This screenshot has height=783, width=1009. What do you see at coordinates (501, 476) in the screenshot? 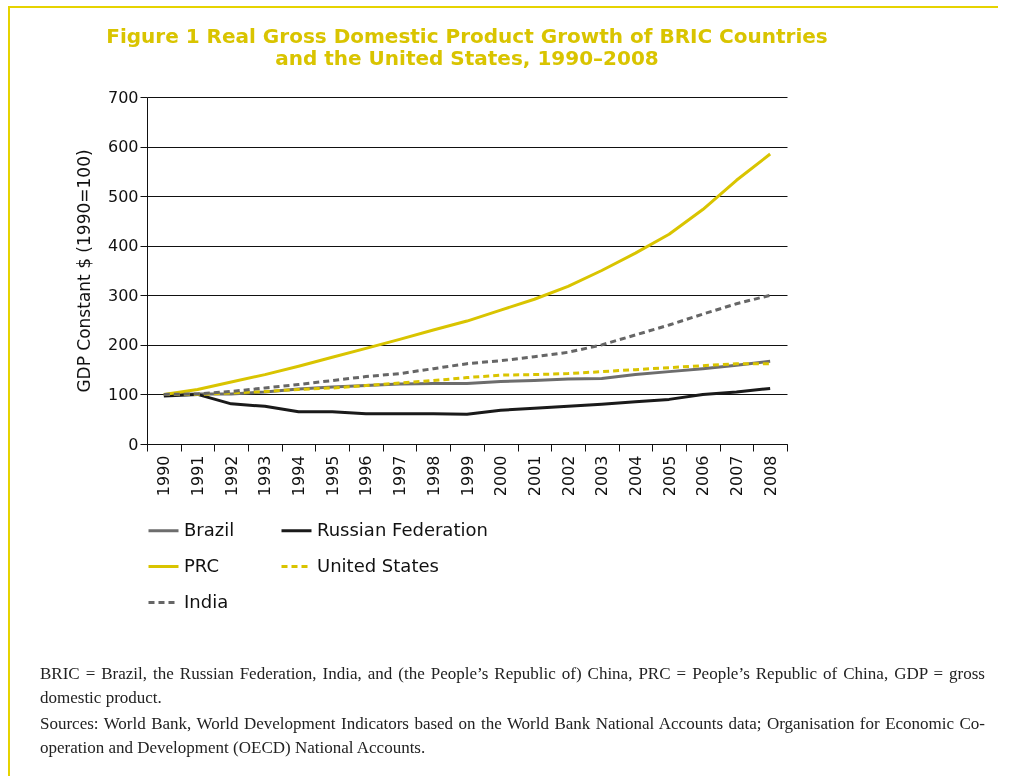
I see `x-tick-label: 2000` at bounding box center [501, 476].